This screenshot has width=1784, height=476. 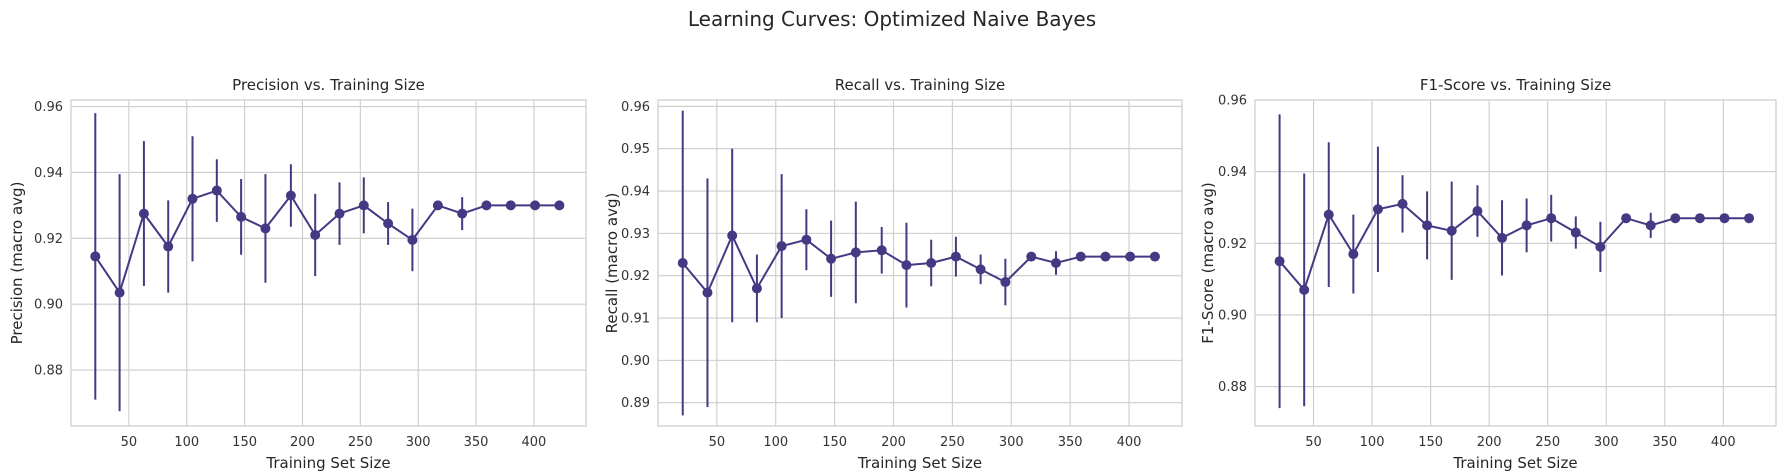 What do you see at coordinates (244, 442) in the screenshot?
I see `precision-x-tick-label: 150` at bounding box center [244, 442].